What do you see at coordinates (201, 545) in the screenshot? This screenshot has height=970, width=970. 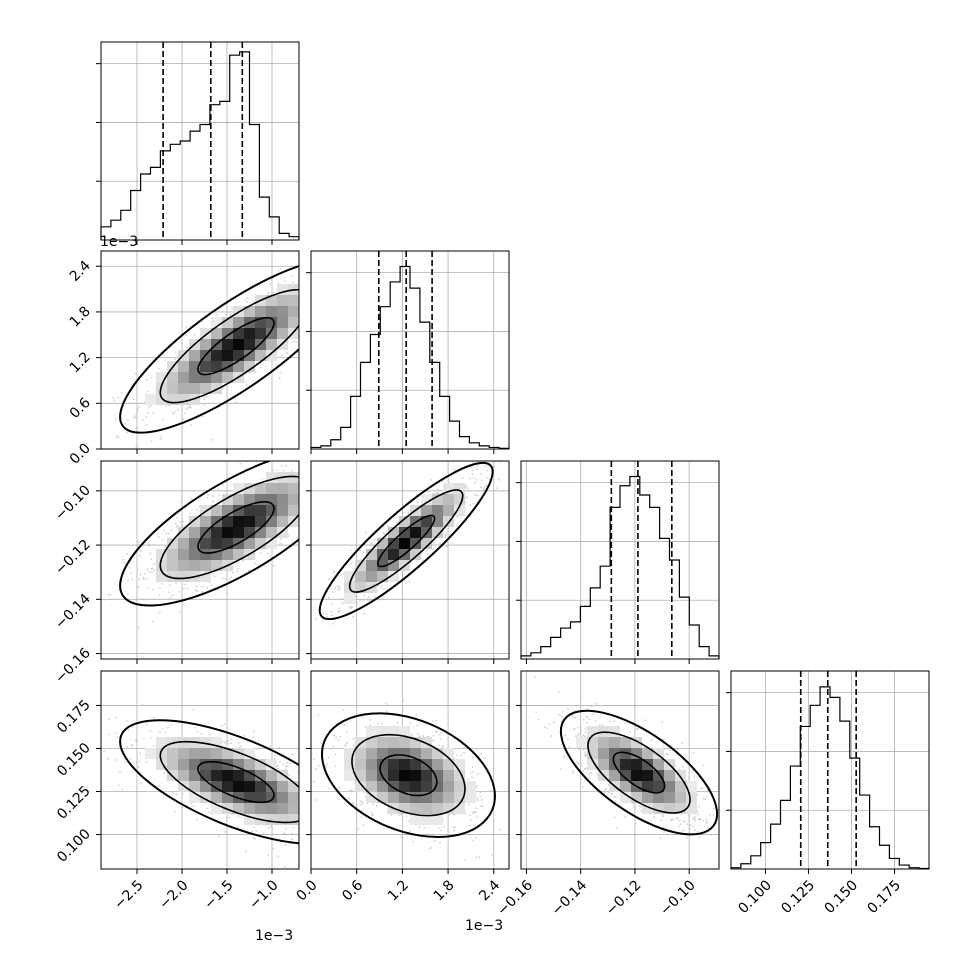 I see `panel-content` at bounding box center [201, 545].